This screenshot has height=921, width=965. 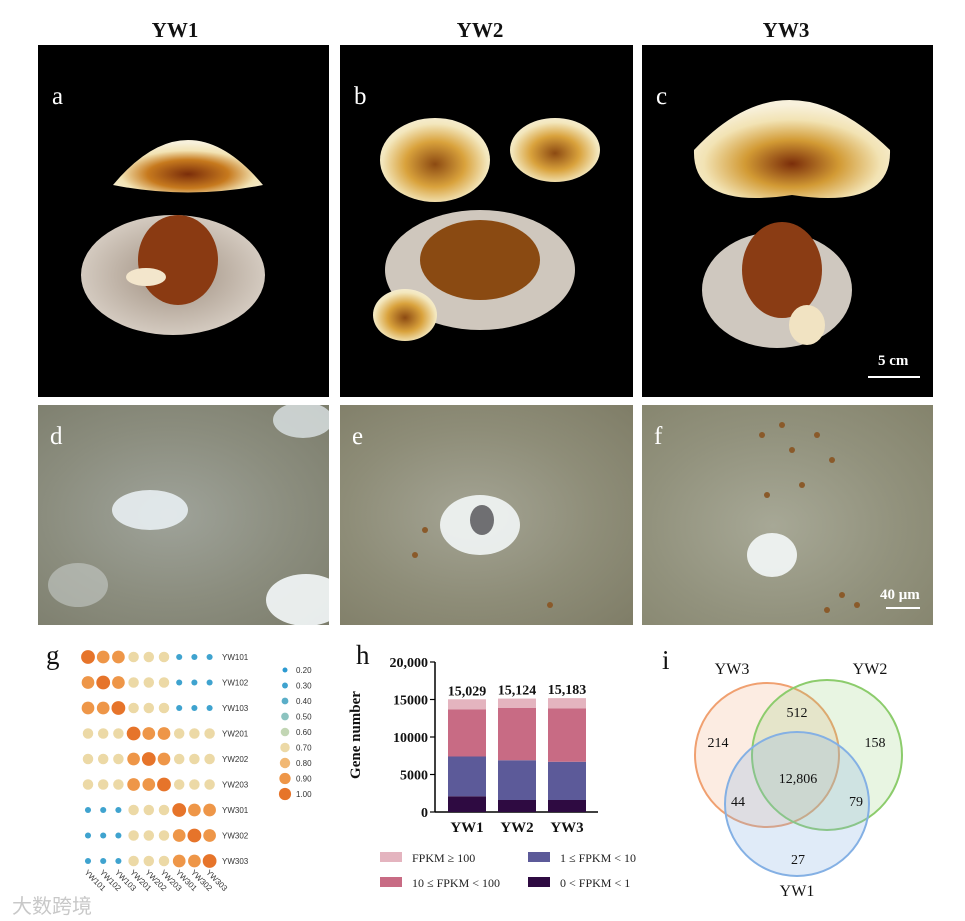 I want to click on photo-panel-c: c 5 cm, so click(x=787, y=221).